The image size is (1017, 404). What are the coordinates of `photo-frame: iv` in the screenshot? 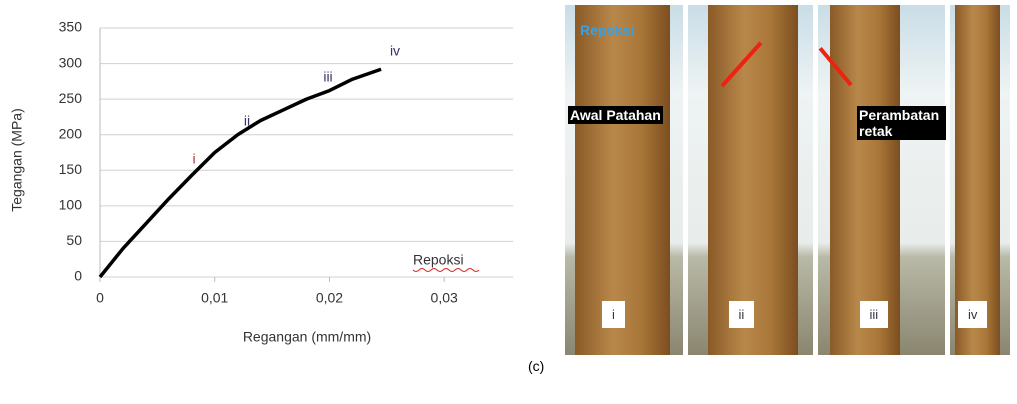 It's located at (980, 180).